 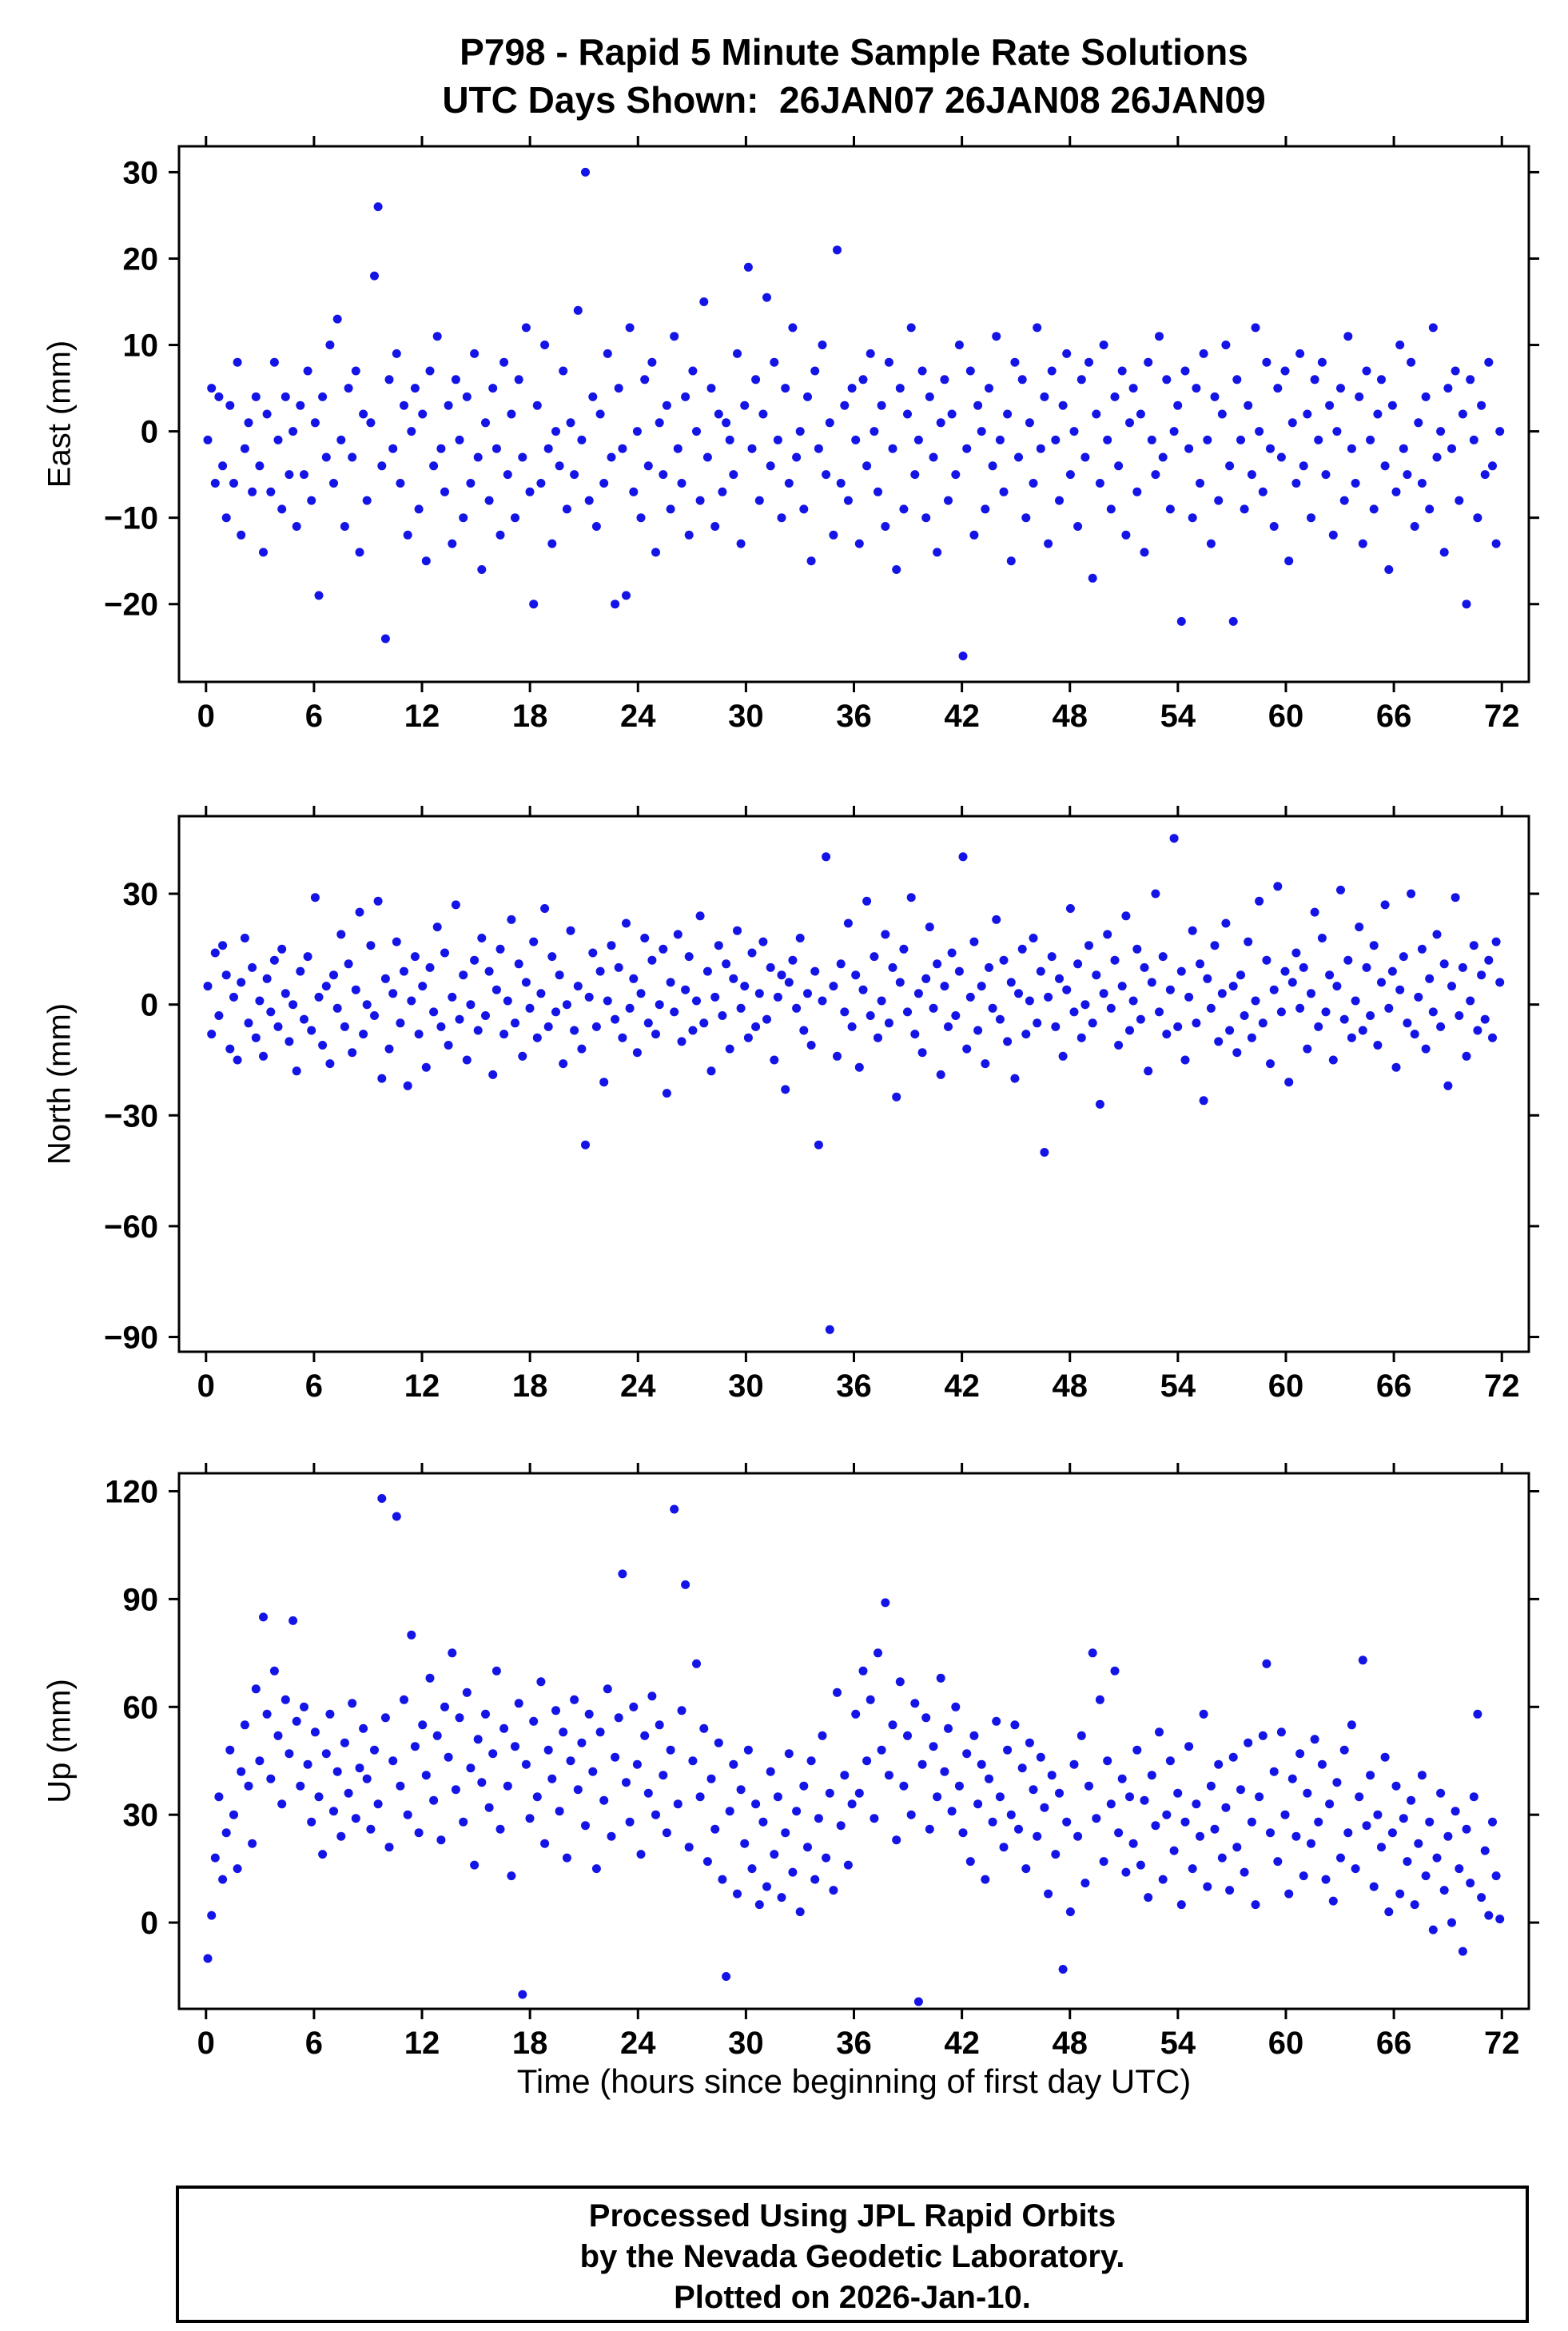 What do you see at coordinates (1394, 716) in the screenshot?
I see `east-x-tick-label: 66` at bounding box center [1394, 716].